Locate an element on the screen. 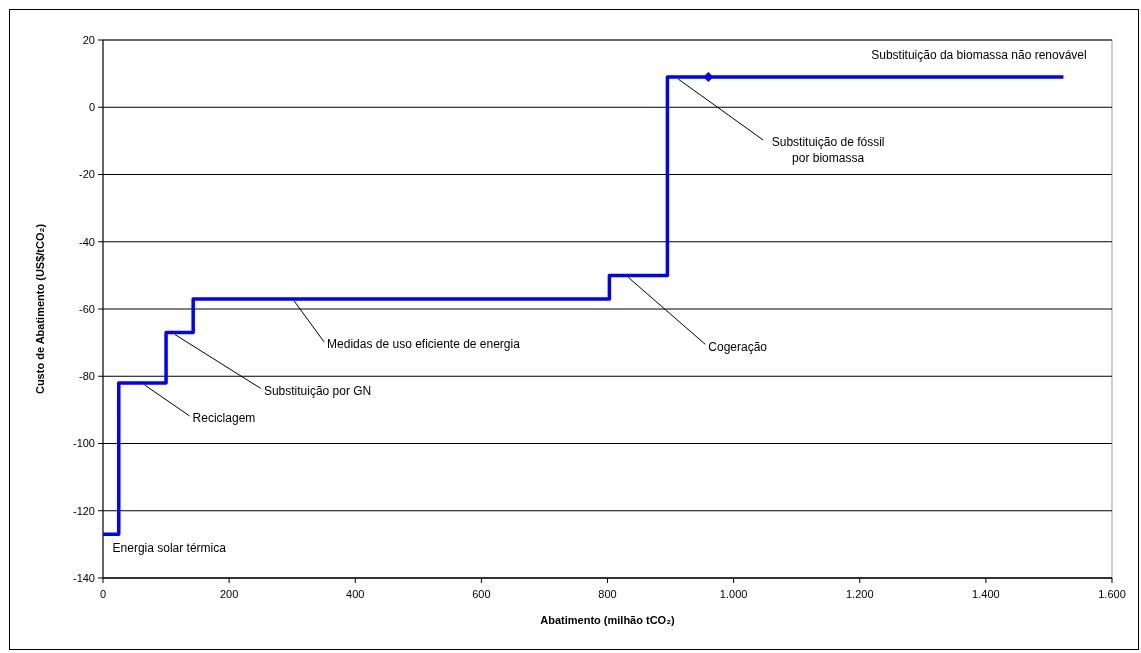 This screenshot has width=1141, height=653. annotation: Reciclagem is located at coordinates (224, 418).